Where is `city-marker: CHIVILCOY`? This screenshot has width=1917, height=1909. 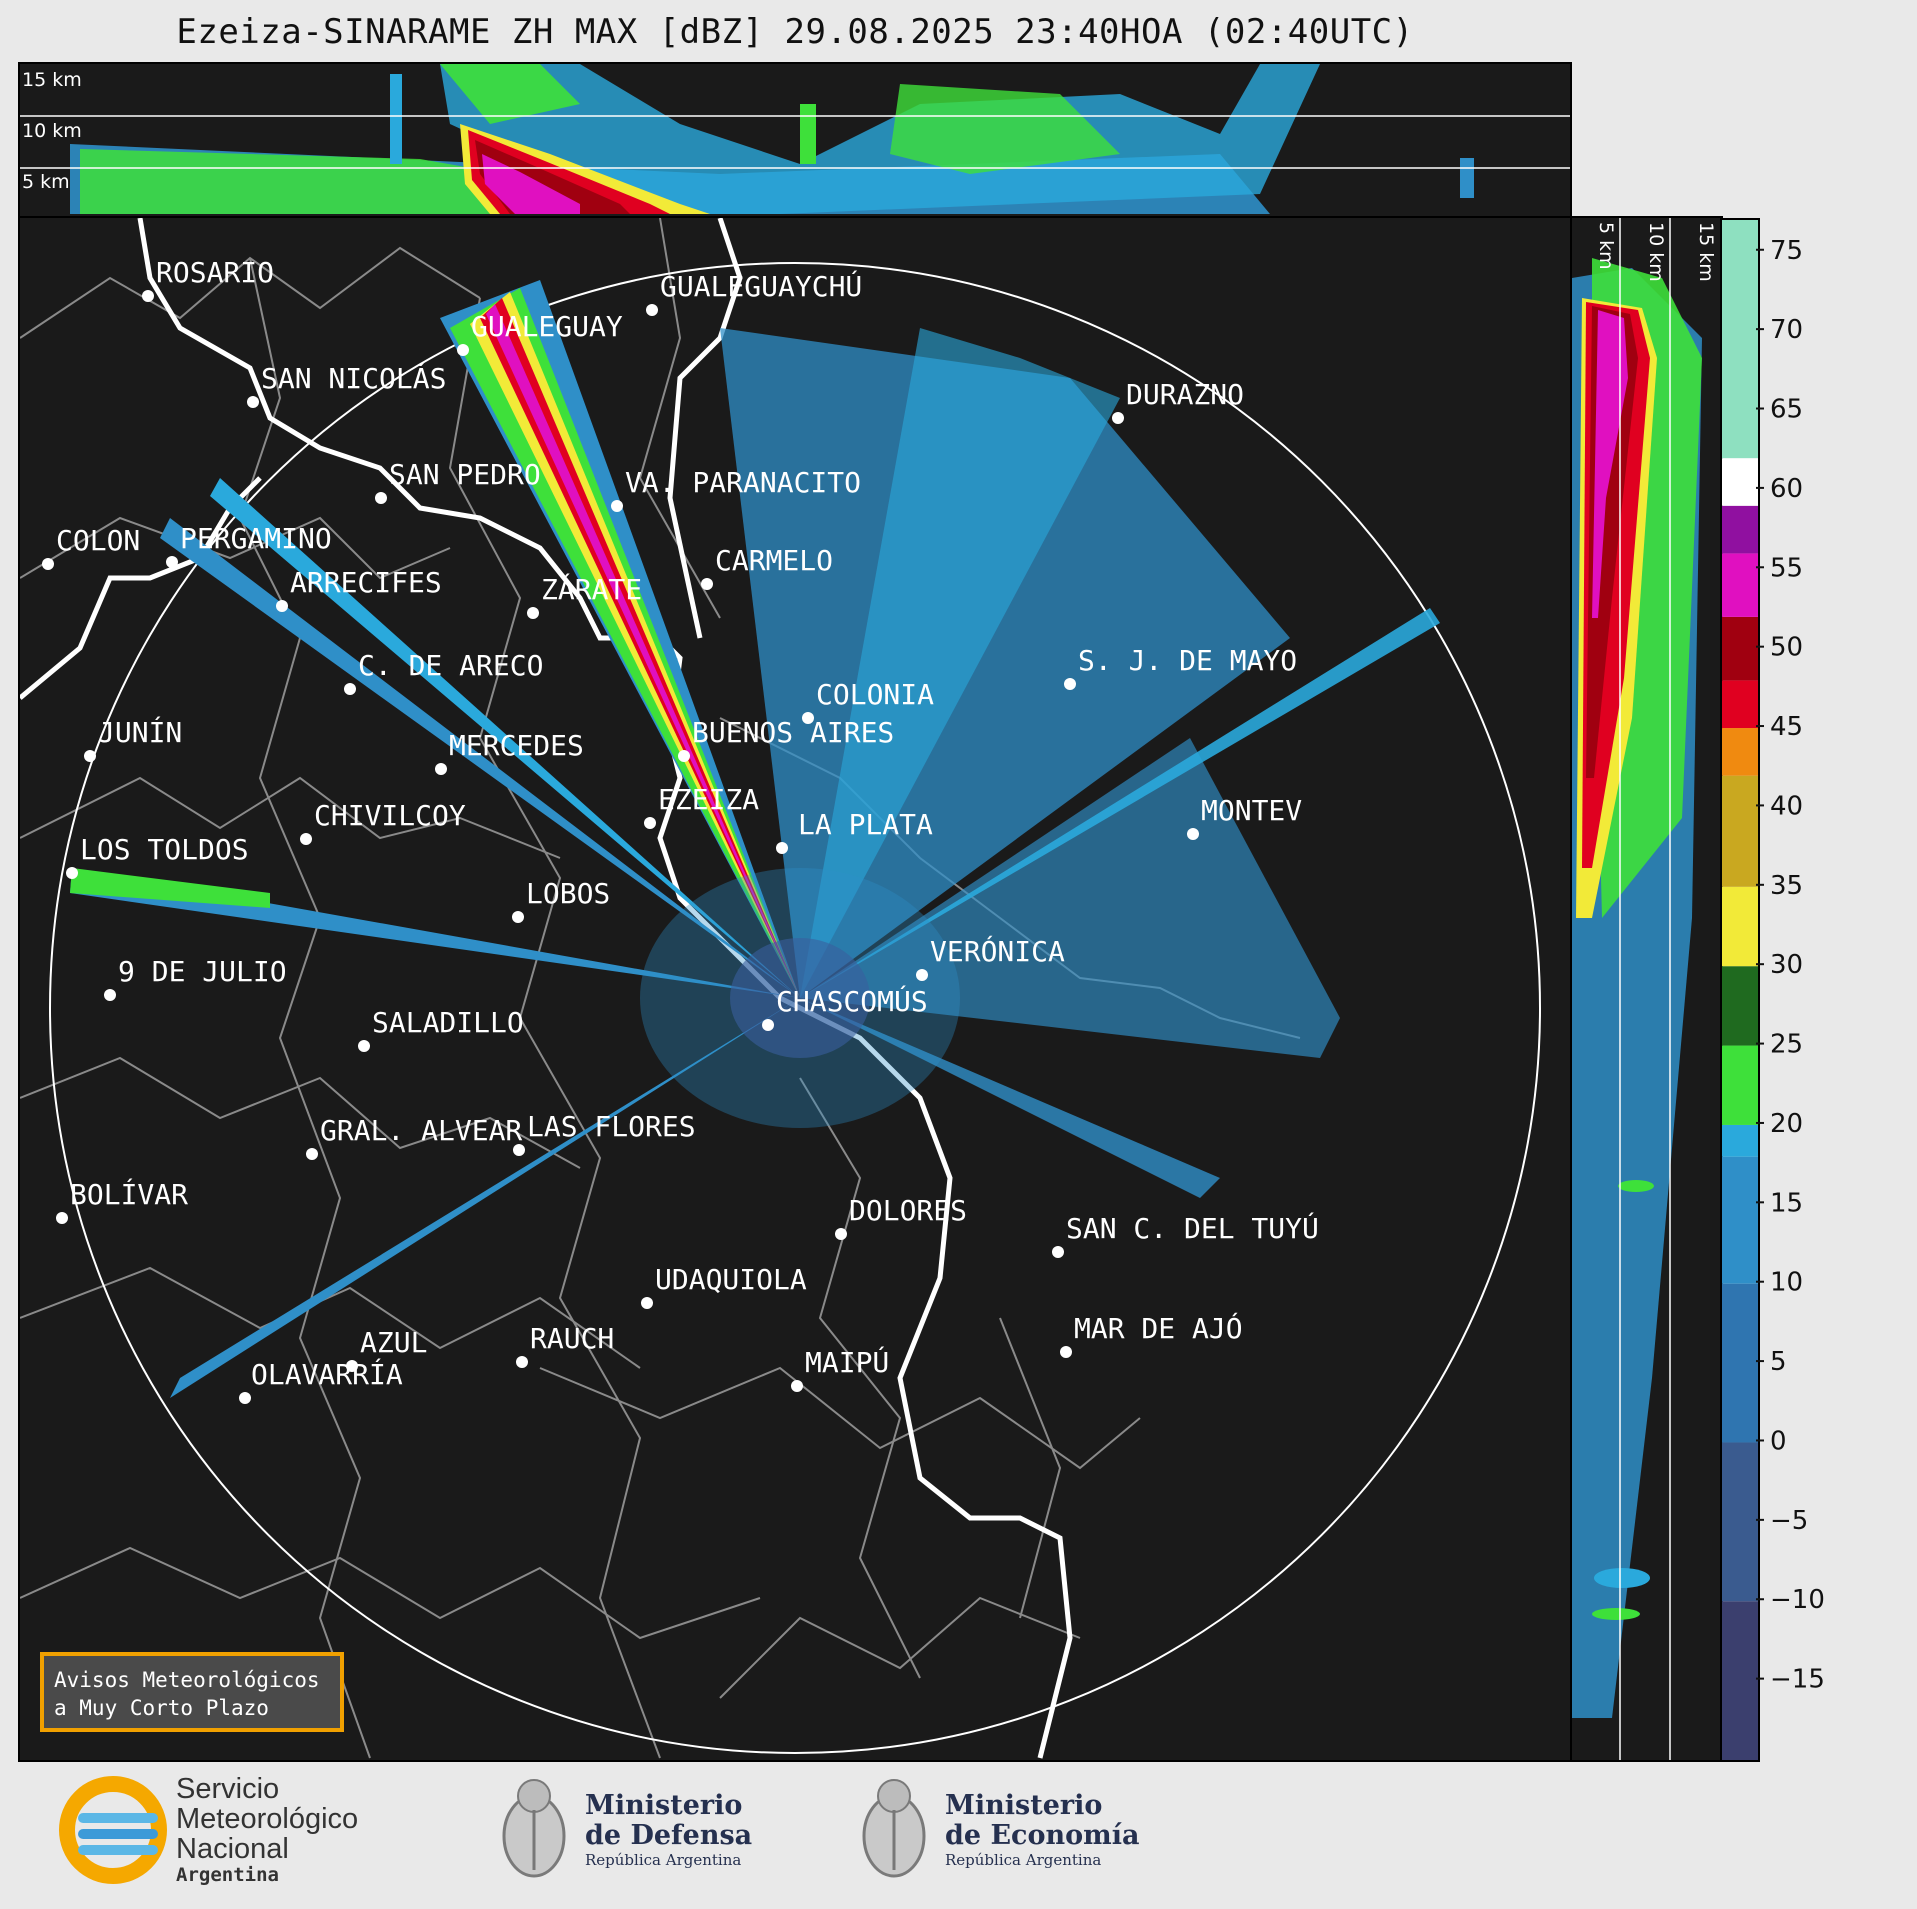 city-marker: CHIVILCOY is located at coordinates (383, 822).